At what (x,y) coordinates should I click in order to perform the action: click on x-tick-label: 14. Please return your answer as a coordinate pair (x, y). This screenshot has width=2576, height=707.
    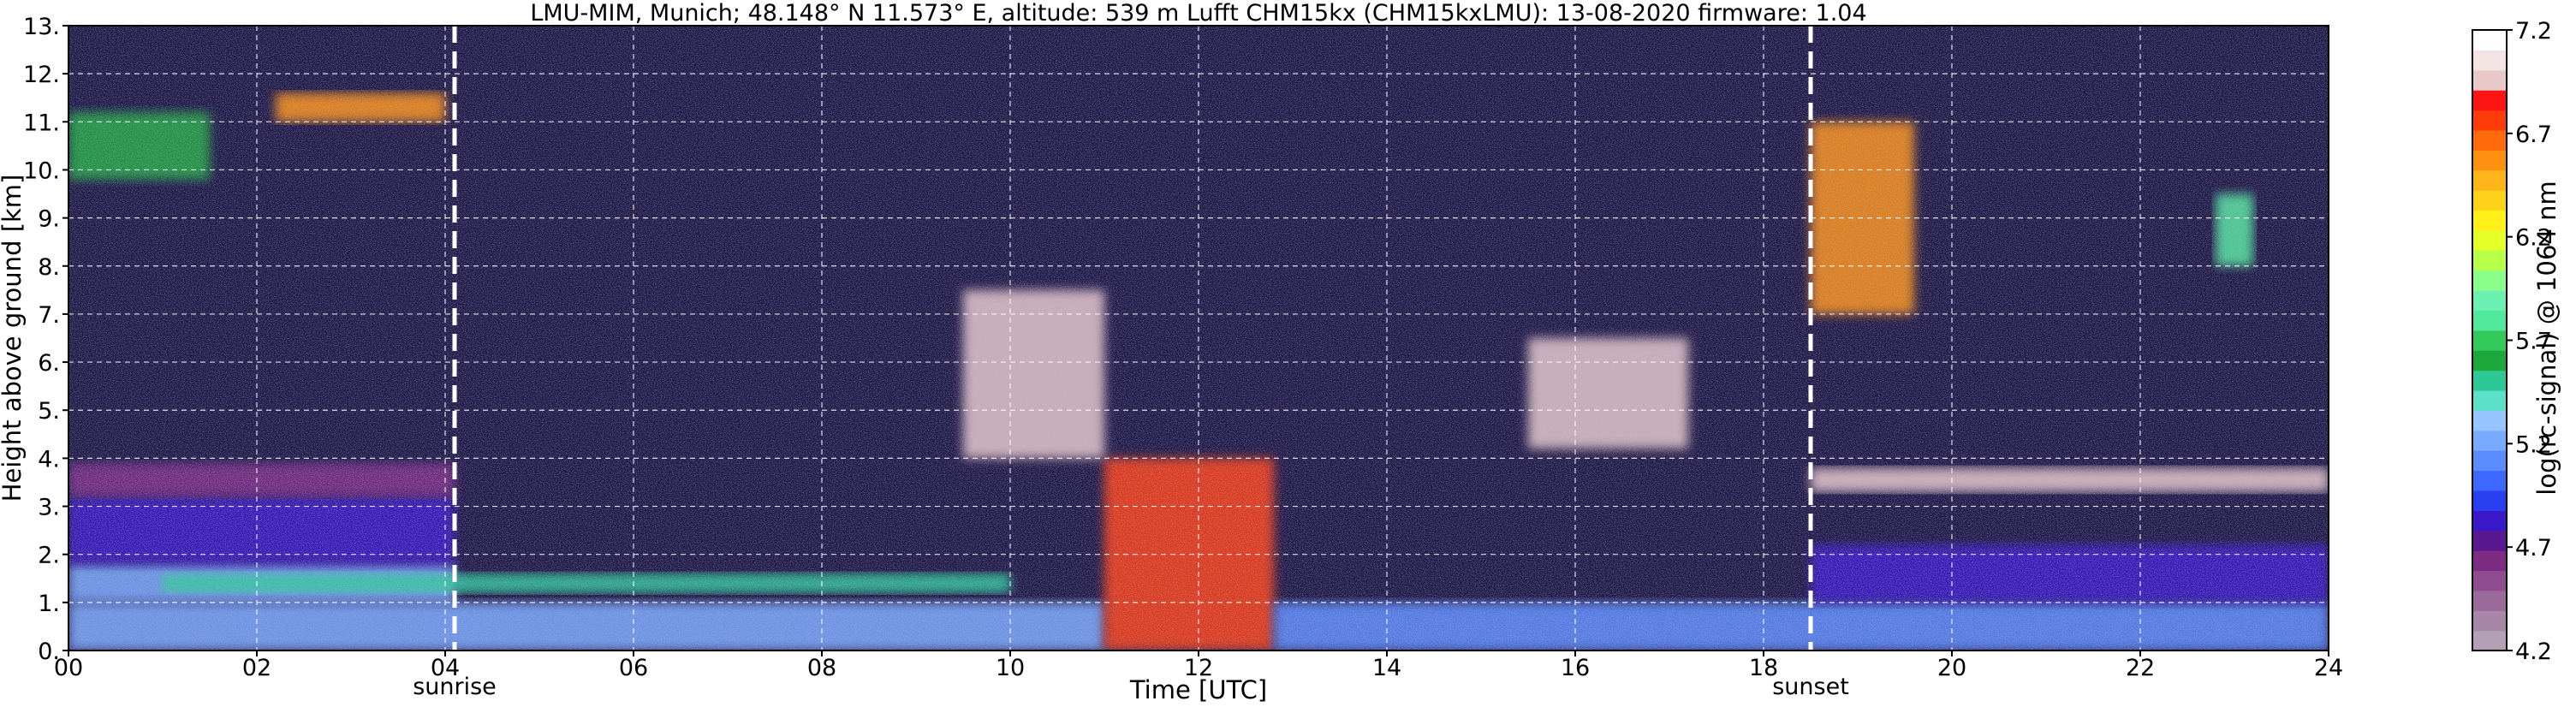
    Looking at the image, I should click on (1387, 668).